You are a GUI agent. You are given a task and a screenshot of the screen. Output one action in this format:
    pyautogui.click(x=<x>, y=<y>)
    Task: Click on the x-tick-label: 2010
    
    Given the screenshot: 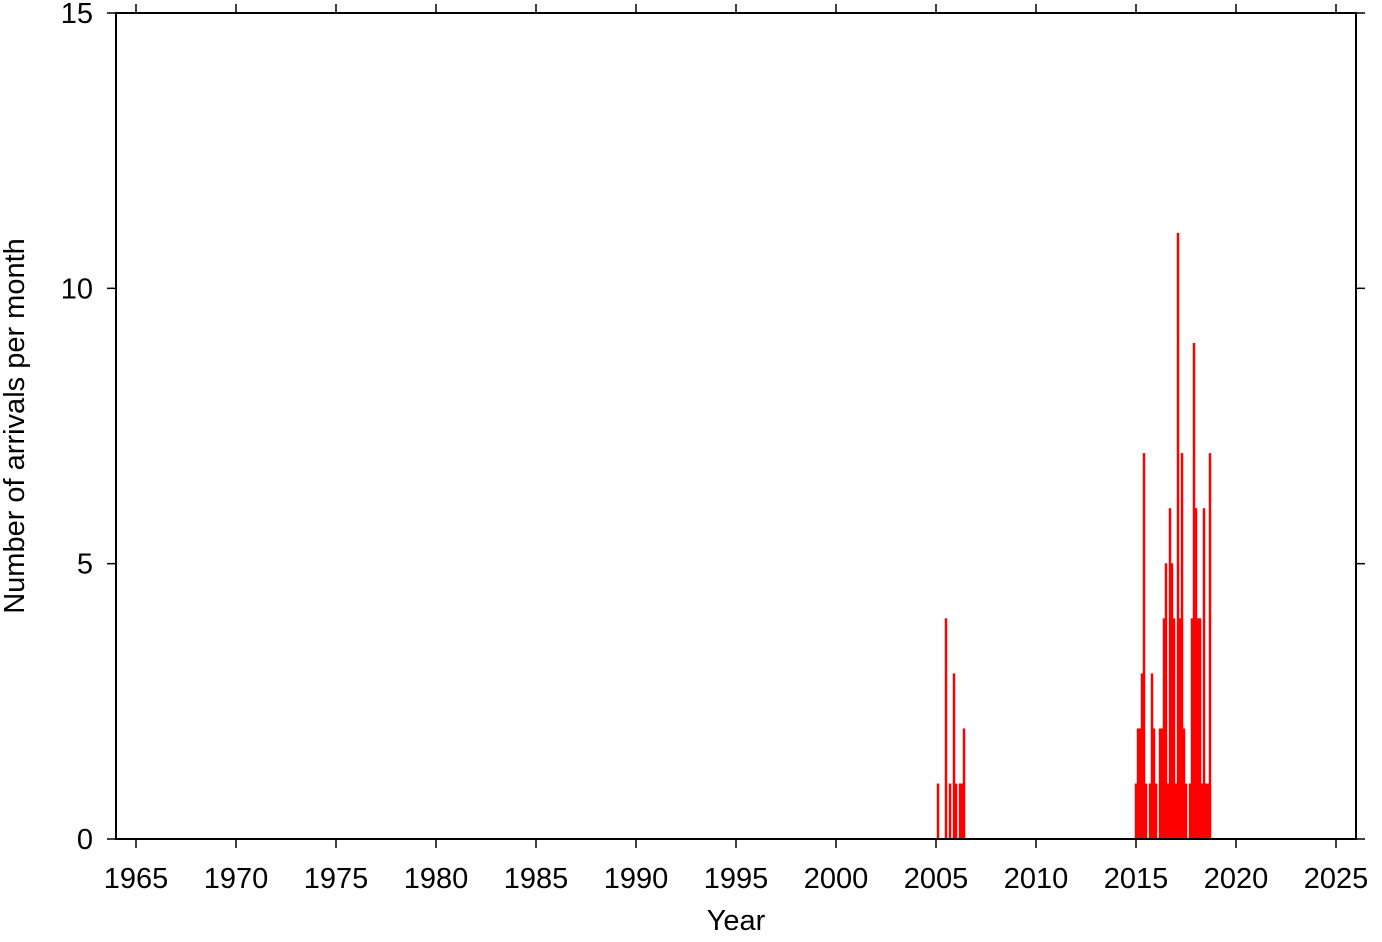 What is the action you would take?
    pyautogui.click(x=1036, y=879)
    